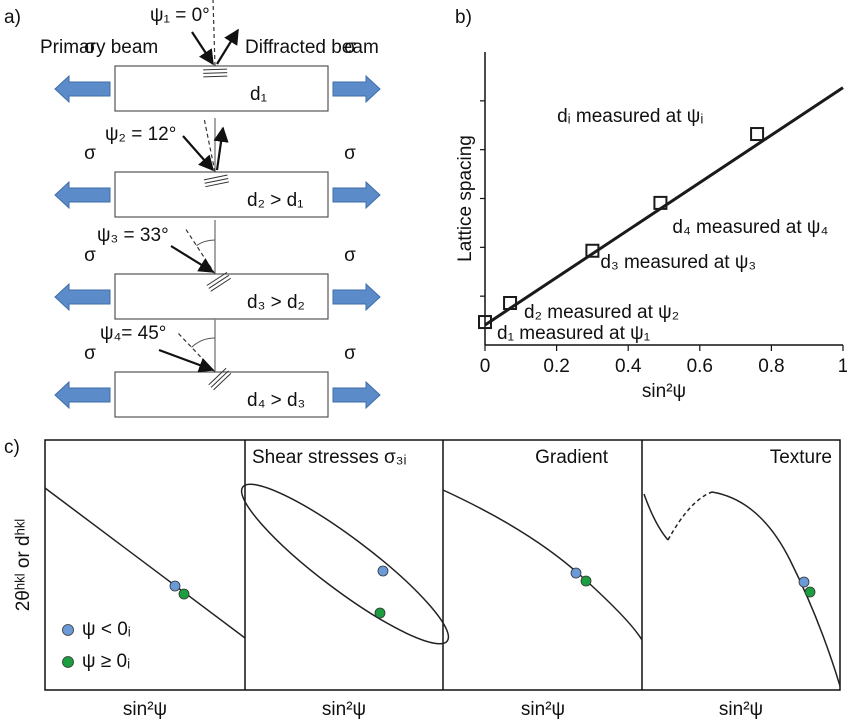 This screenshot has width=847, height=723. Describe the element at coordinates (12, 17) in the screenshot. I see `panel-label: a)` at that location.